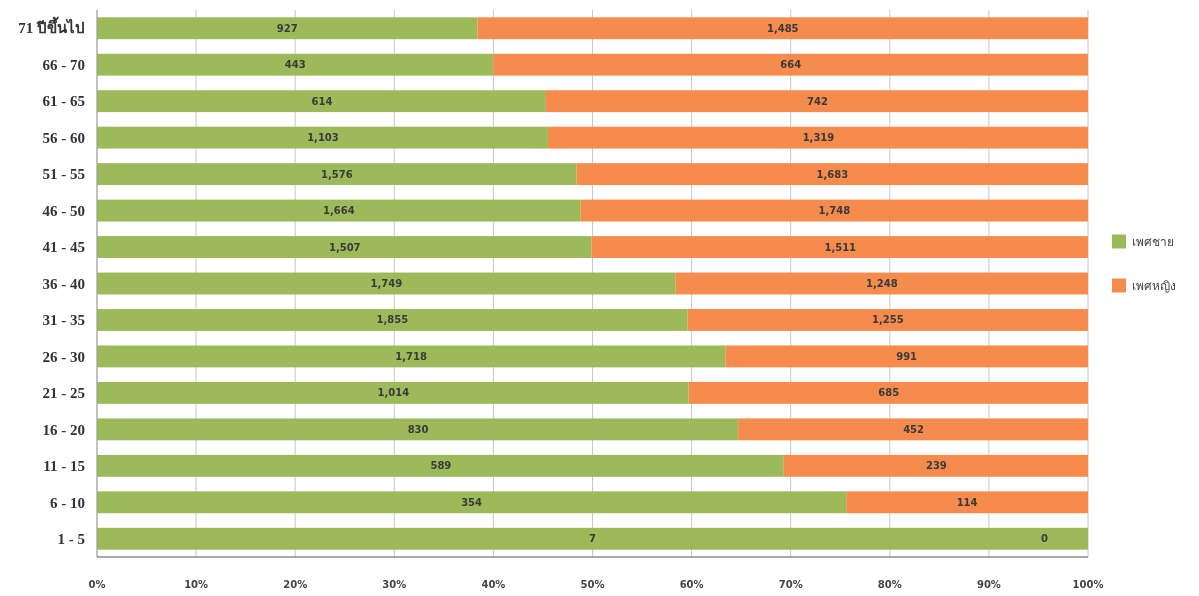  I want to click on y-tick-label: 41 - 45, so click(63, 247).